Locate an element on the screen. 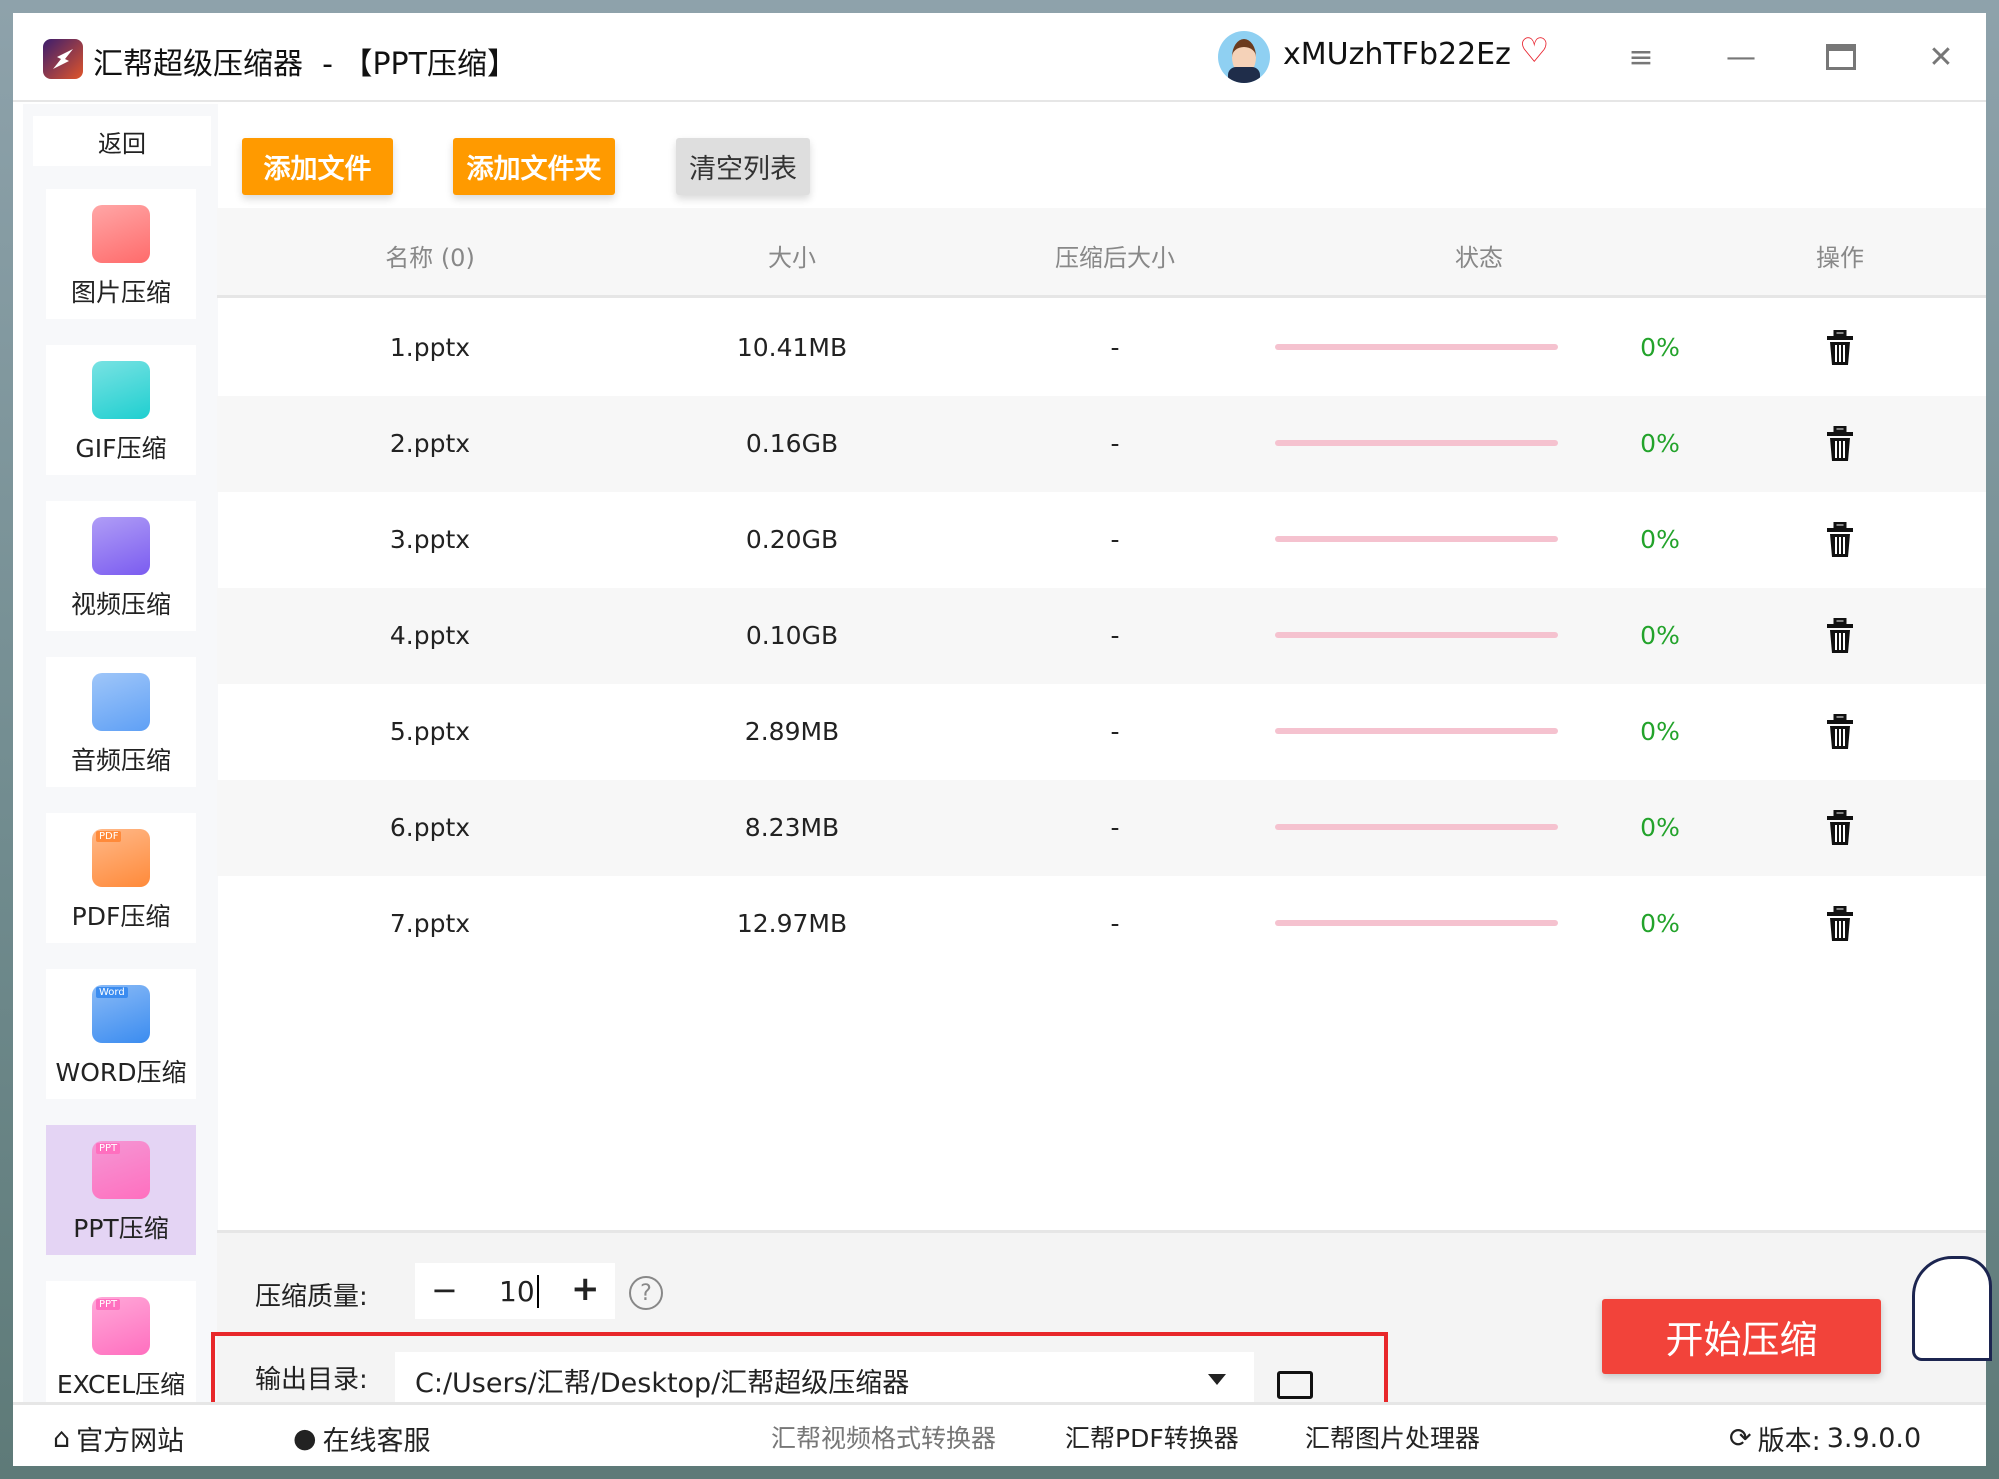 The image size is (1999, 1479). header-name: 名称 (0) is located at coordinates (430, 258).